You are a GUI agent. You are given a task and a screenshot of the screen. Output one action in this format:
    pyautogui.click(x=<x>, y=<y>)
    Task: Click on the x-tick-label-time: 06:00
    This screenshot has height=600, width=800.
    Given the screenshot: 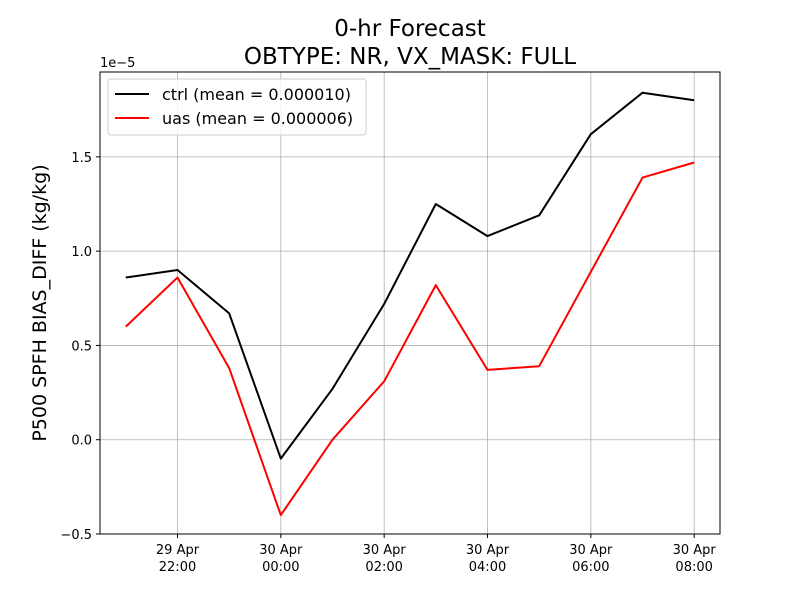 What is the action you would take?
    pyautogui.click(x=590, y=567)
    